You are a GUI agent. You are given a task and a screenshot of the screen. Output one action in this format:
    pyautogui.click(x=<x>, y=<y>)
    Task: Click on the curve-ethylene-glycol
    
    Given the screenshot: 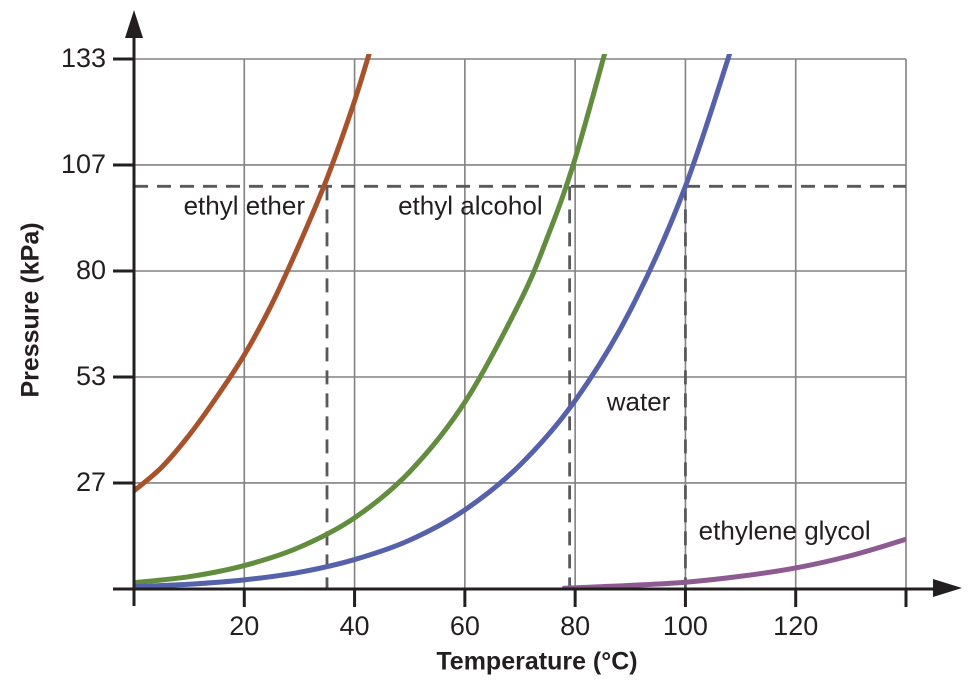 What is the action you would take?
    pyautogui.click(x=733, y=562)
    